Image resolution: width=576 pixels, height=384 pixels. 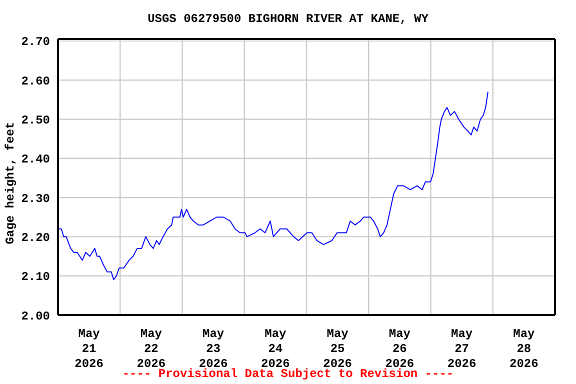 I want to click on y-tick-label: 2.10, so click(x=35, y=277).